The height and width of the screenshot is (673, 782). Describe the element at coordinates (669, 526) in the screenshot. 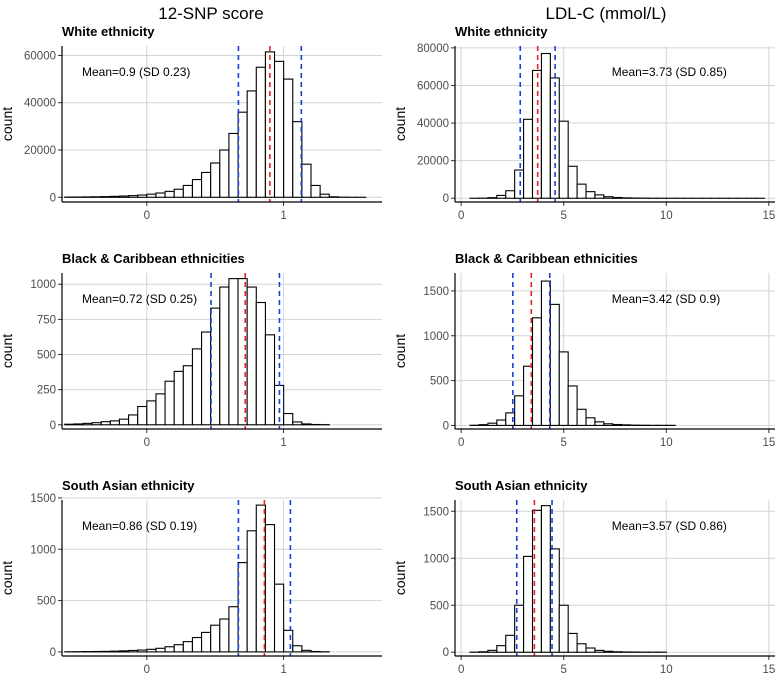

I see `mean-sd-annotation: Mean=3.57 (SD 0.86)` at that location.